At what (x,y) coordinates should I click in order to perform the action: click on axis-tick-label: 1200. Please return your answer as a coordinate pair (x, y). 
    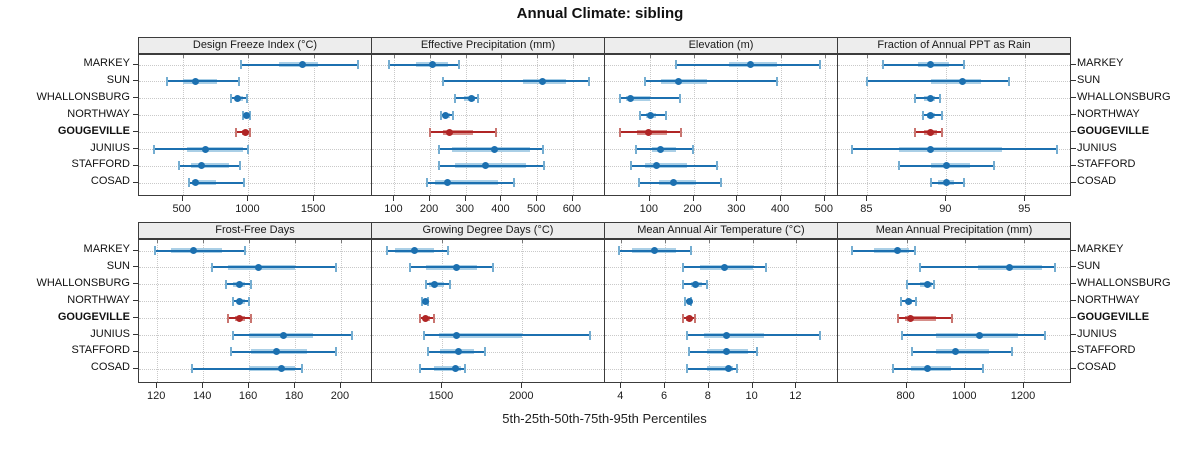
    Looking at the image, I should click on (1023, 396).